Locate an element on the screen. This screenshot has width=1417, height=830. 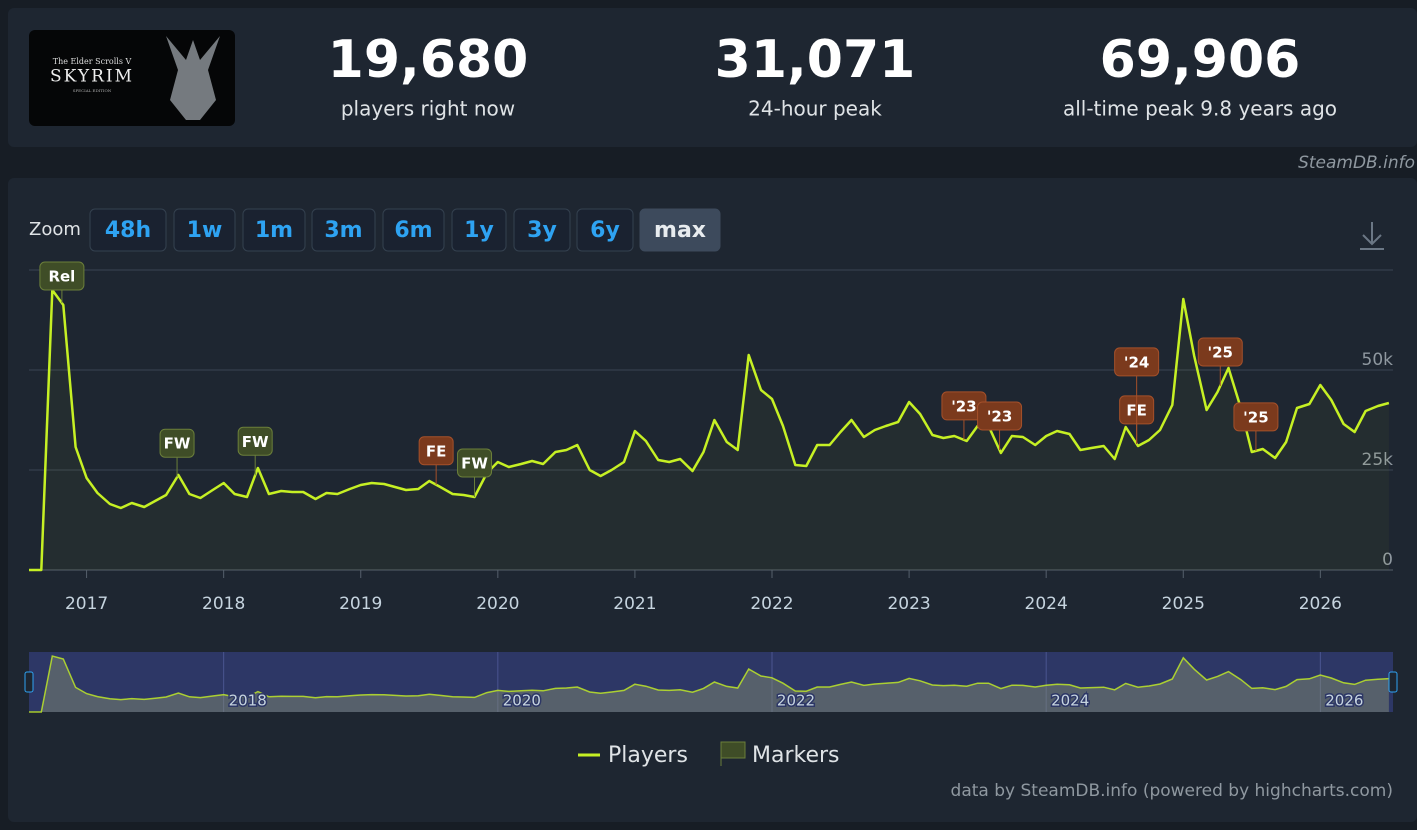
marker-label: FE is located at coordinates (436, 451).